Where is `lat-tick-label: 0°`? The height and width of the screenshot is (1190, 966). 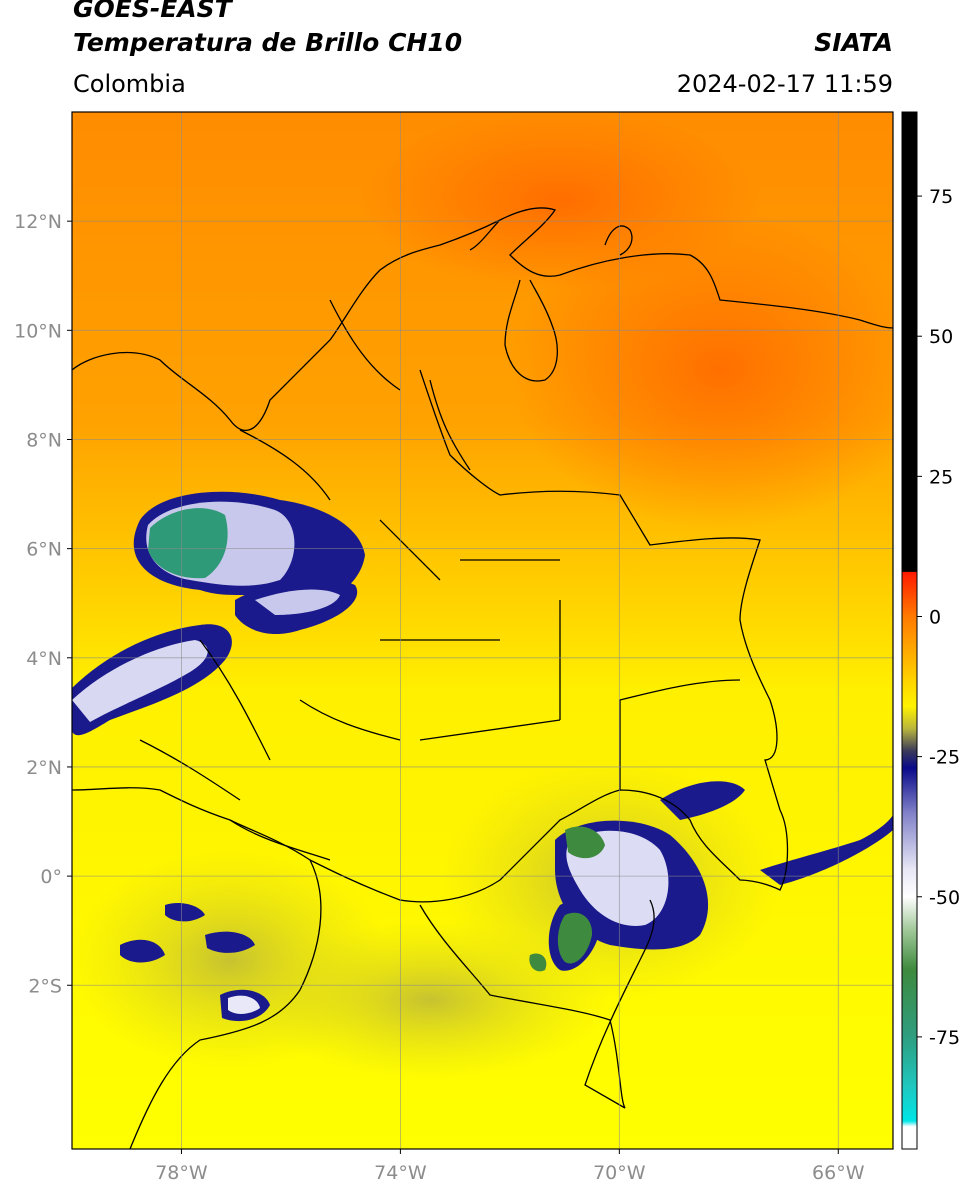 lat-tick-label: 0° is located at coordinates (51, 877).